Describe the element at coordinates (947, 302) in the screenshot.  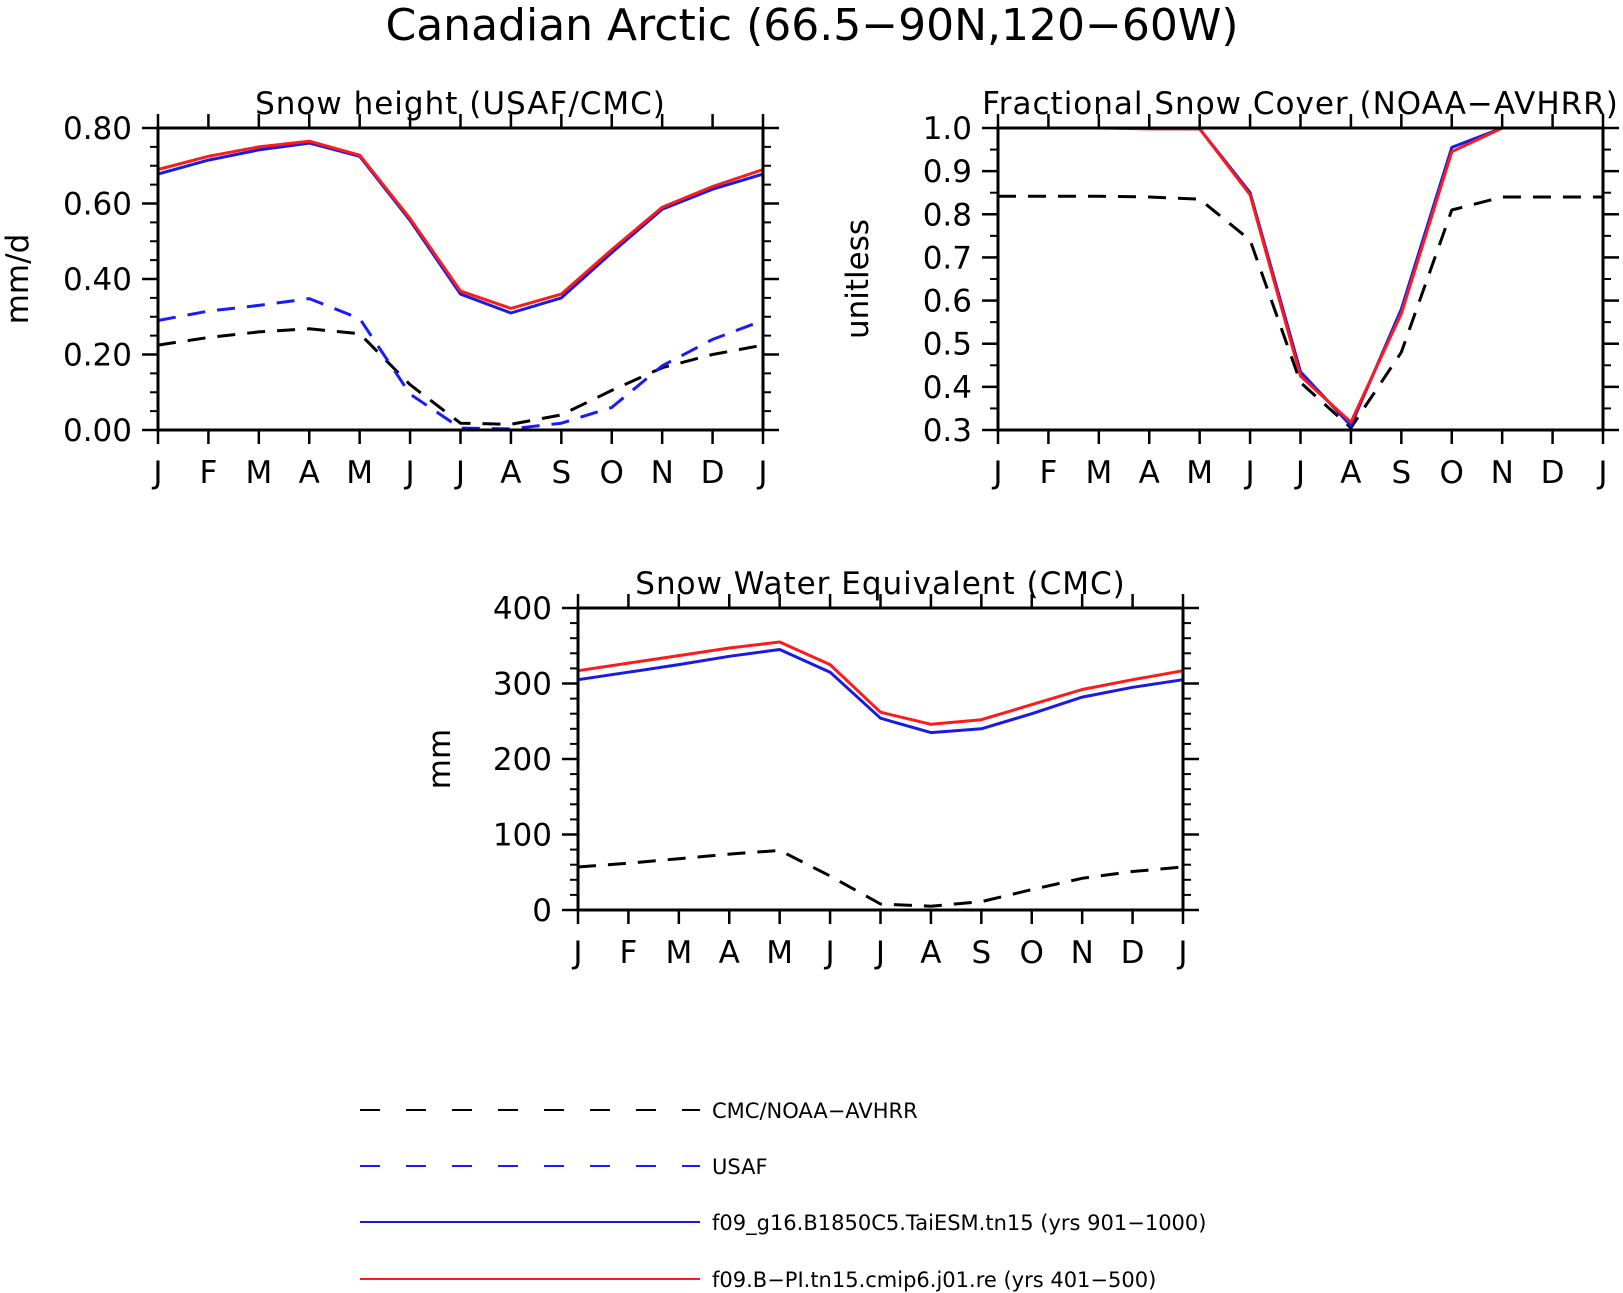
I see `y-tick-label: 0.6` at that location.